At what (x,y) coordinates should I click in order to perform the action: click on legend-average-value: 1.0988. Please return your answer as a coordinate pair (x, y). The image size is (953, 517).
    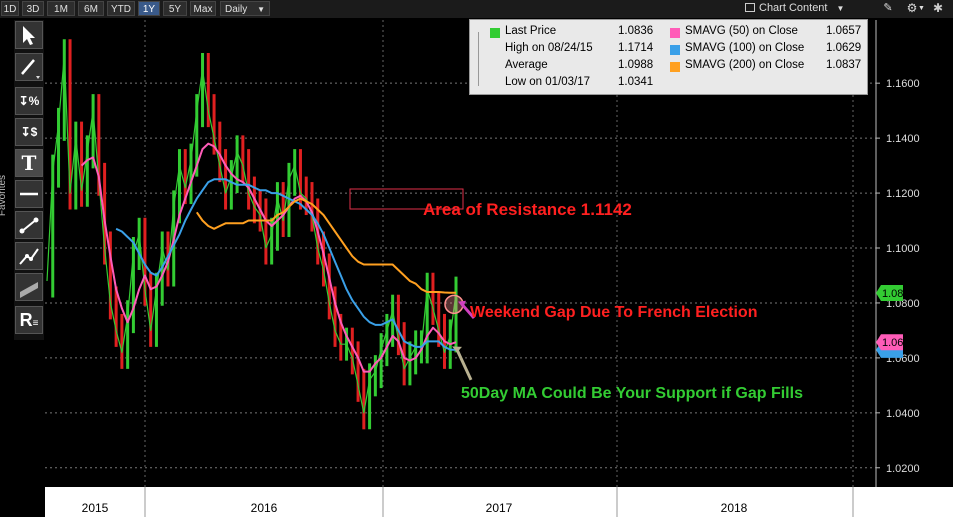
    Looking at the image, I should click on (636, 65).